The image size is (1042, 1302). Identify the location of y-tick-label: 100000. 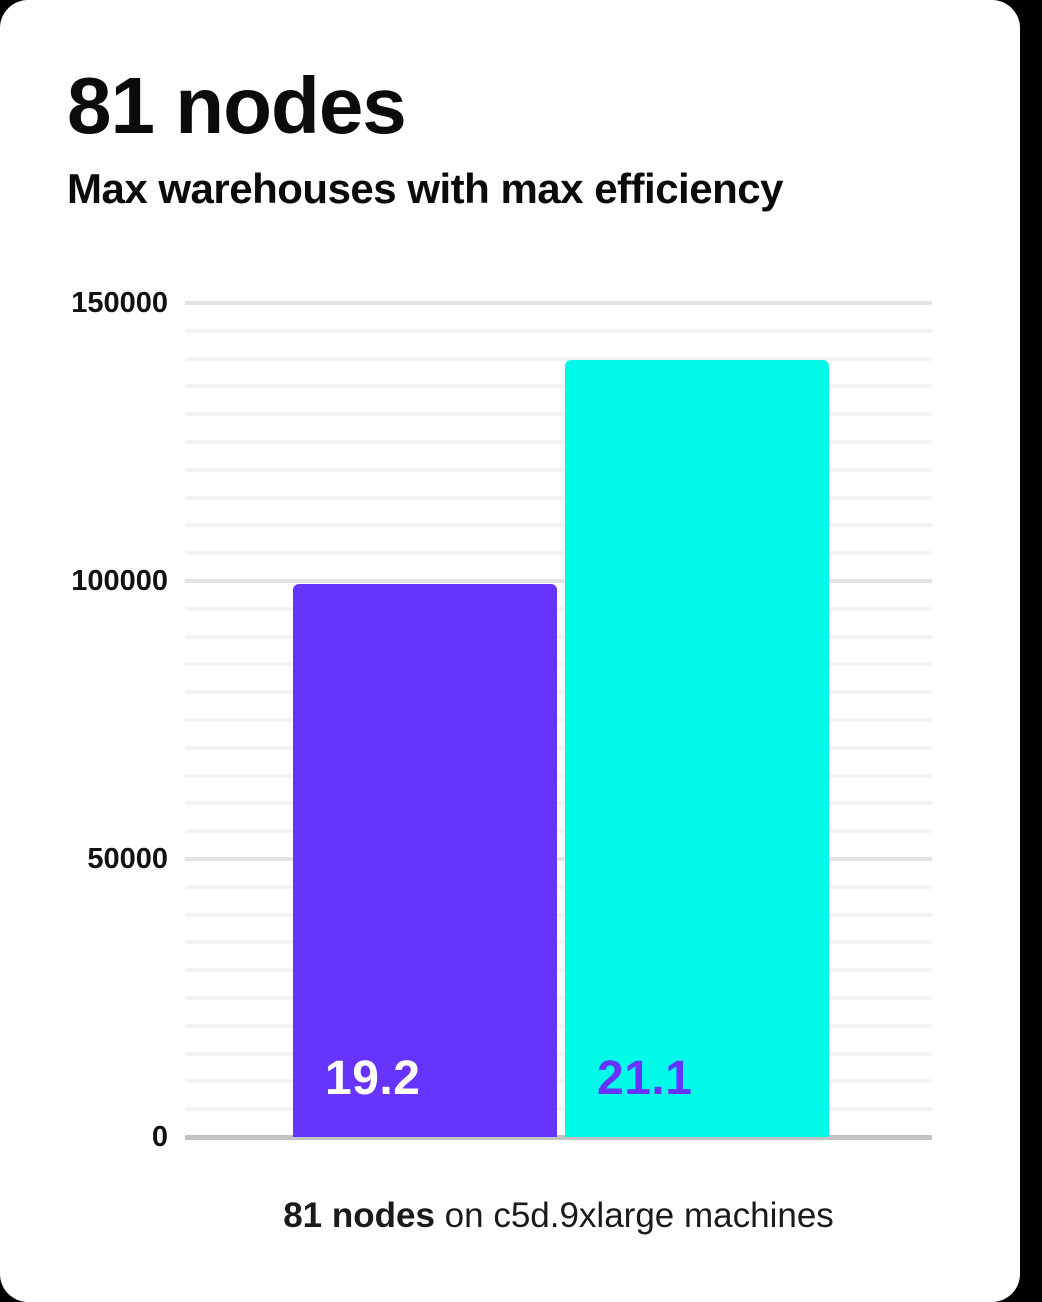
(119, 581).